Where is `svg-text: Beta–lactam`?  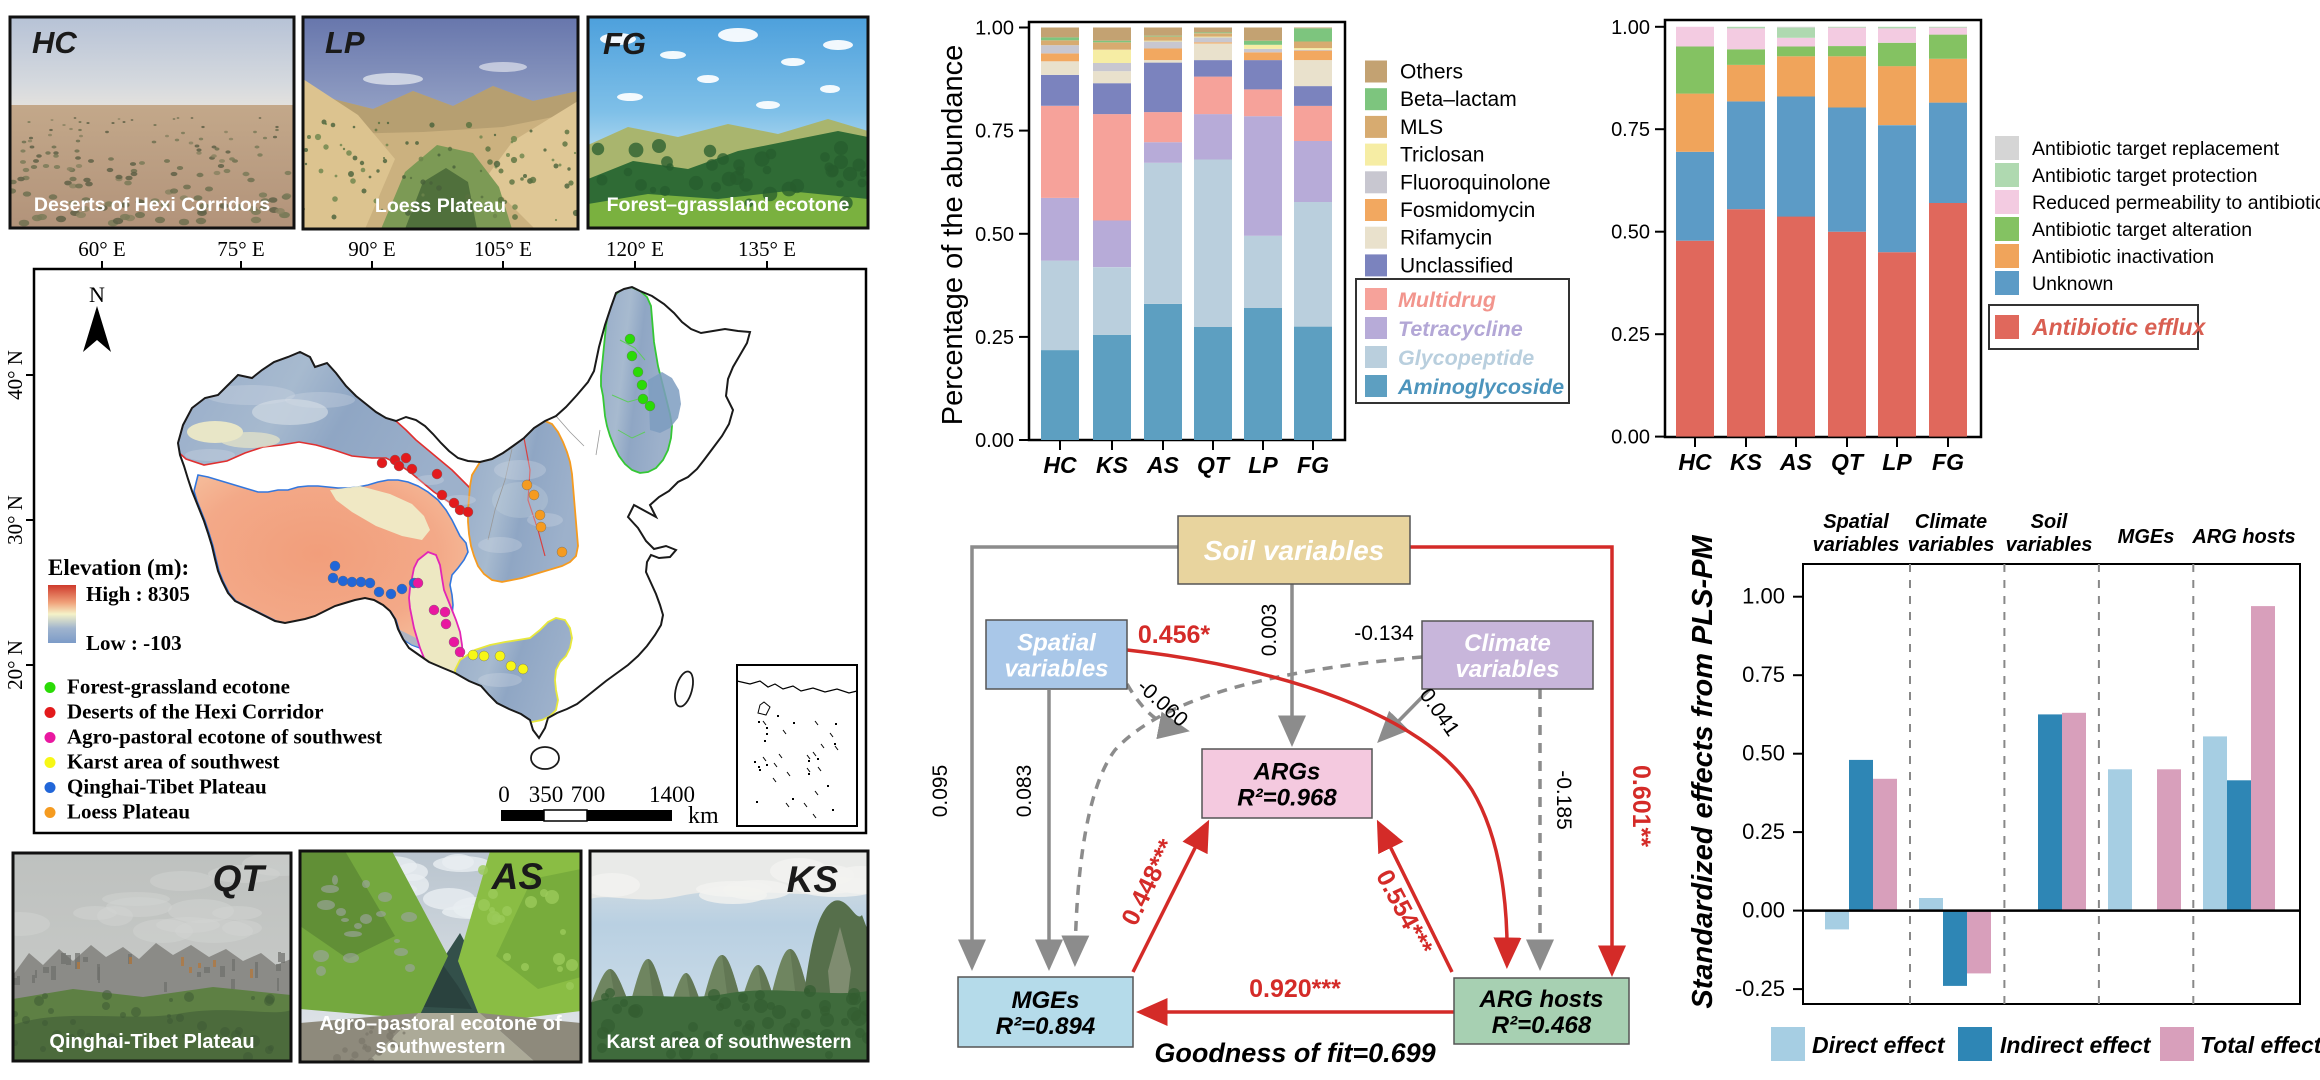
svg-text: Beta–lactam is located at coordinates (1458, 99).